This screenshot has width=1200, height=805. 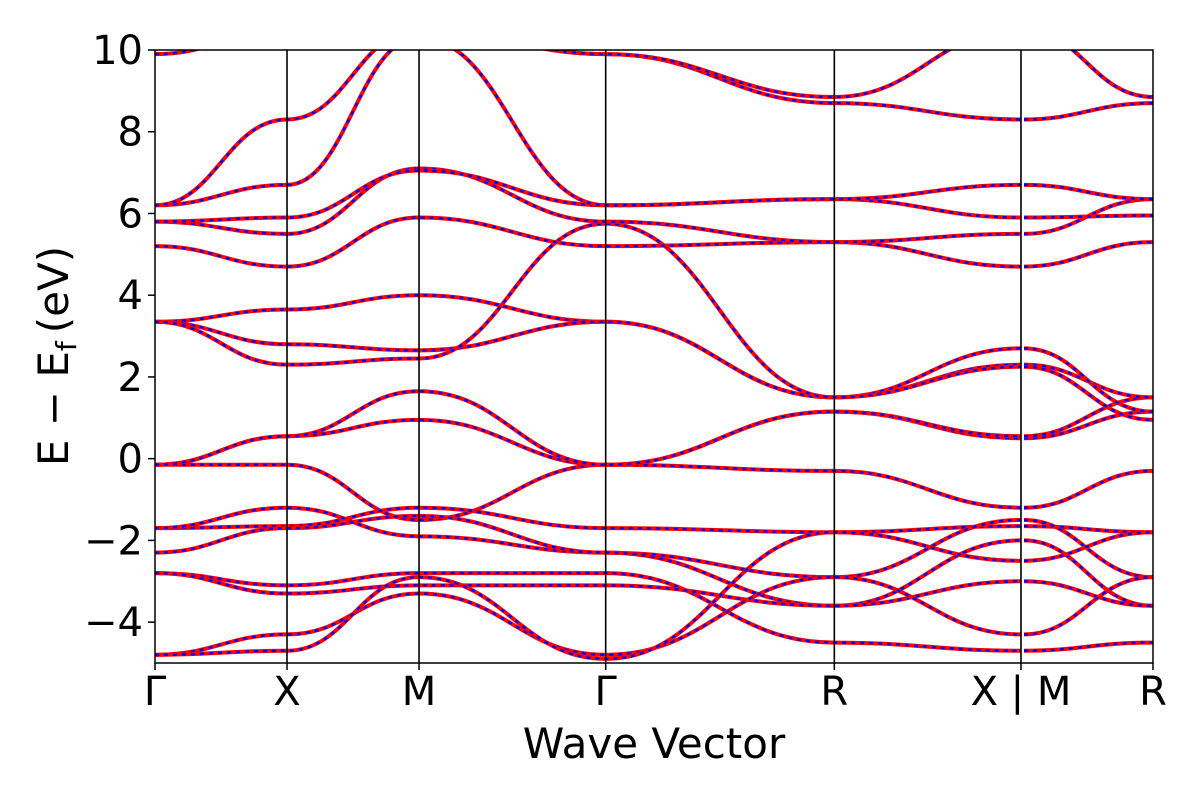 What do you see at coordinates (655, 689) in the screenshot?
I see `x-axis-ticks: Γ X M Γ R X | M R` at bounding box center [655, 689].